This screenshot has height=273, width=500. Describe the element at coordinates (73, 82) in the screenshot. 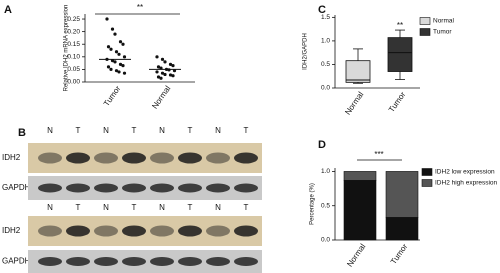

I see `y-tick-label: 0.00` at that location.